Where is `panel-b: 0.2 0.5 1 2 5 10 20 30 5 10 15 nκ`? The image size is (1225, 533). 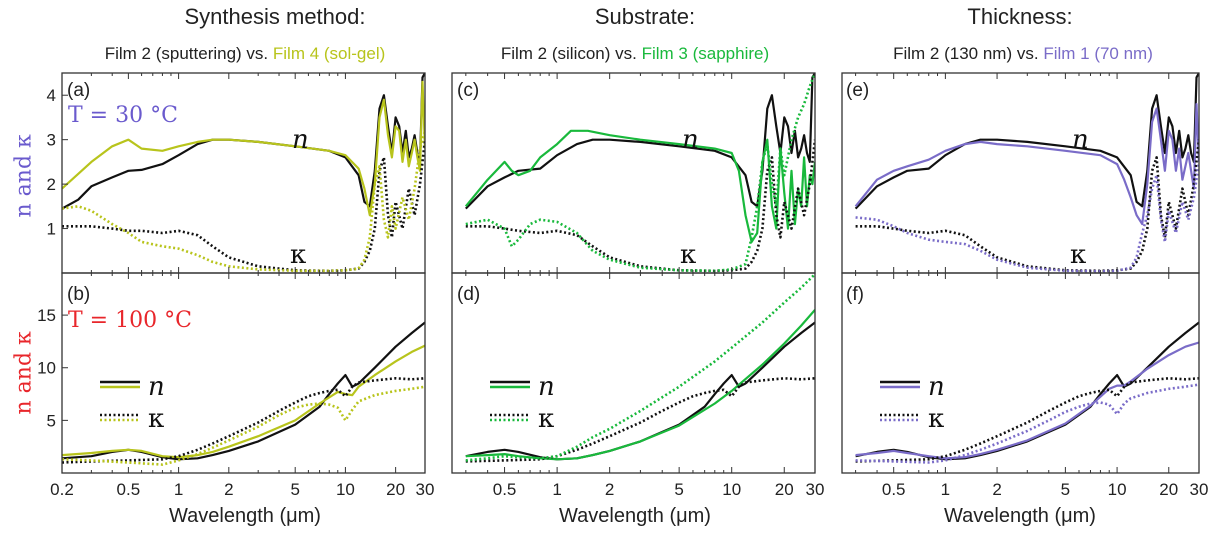 panel-b: 0.2 0.5 1 2 5 10 20 30 5 10 15 nκ is located at coordinates (236, 385).